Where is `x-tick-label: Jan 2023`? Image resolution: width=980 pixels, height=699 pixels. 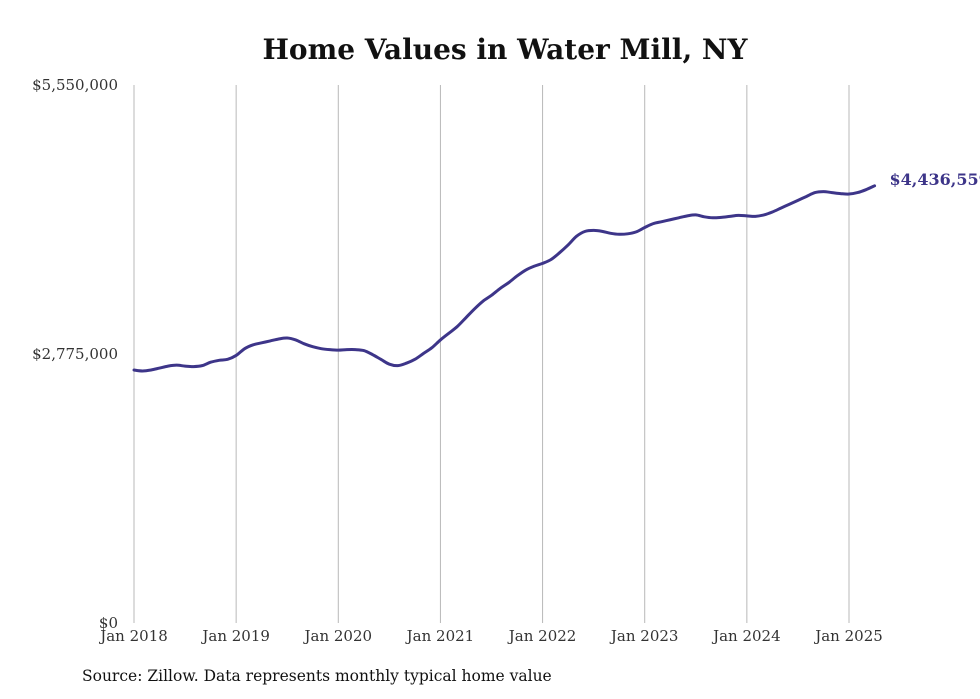 x-tick-label: Jan 2023 is located at coordinates (644, 636).